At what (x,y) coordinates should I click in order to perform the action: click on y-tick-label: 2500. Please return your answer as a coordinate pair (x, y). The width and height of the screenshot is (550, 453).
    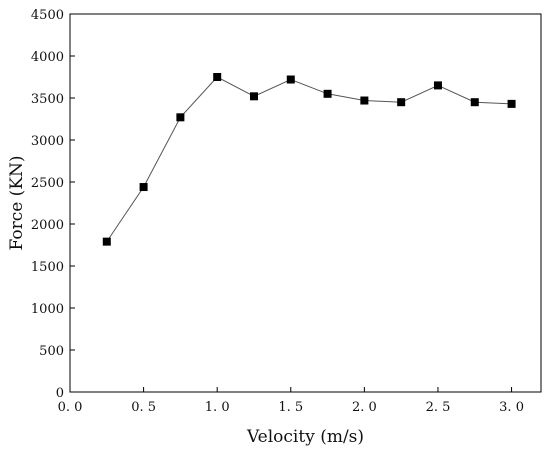
    Looking at the image, I should click on (47, 183).